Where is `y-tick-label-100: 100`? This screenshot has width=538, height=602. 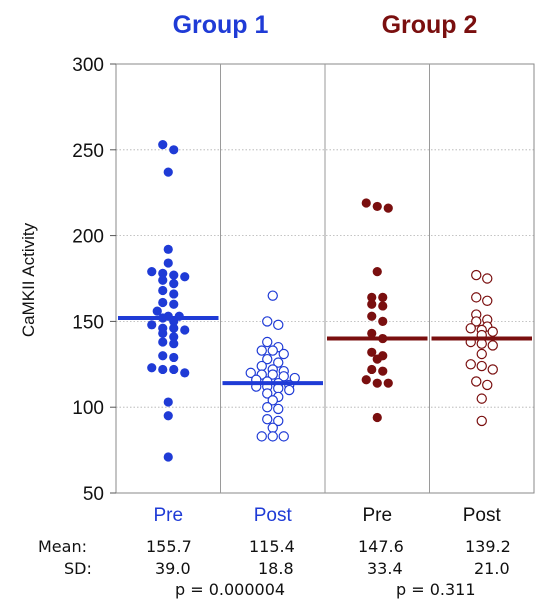 y-tick-label-100: 100 is located at coordinates (88, 408).